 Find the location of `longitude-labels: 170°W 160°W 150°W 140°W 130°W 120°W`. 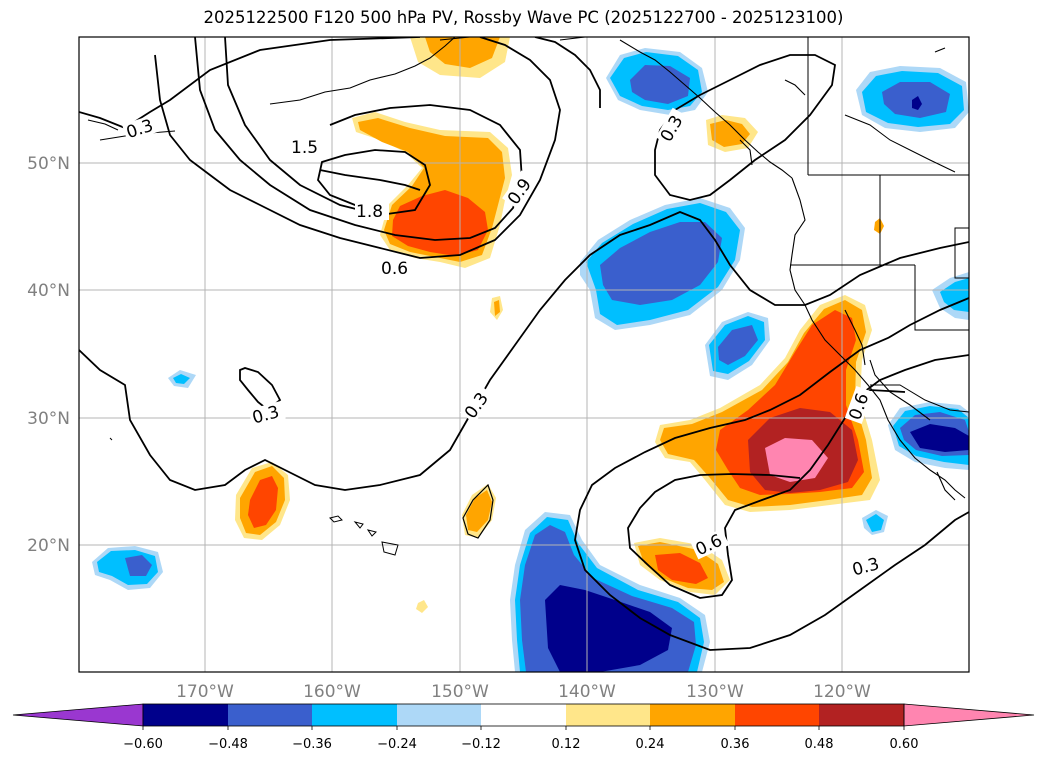

longitude-labels: 170°W 160°W 150°W 140°W 130°W 120°W is located at coordinates (523, 692).